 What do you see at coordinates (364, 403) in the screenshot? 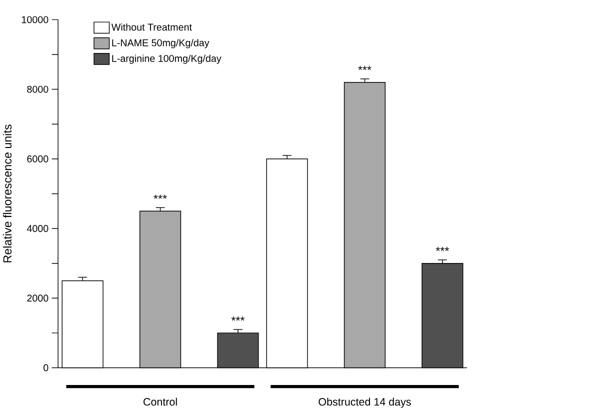
I see `x-tick-label: Obstructed 14 days` at bounding box center [364, 403].